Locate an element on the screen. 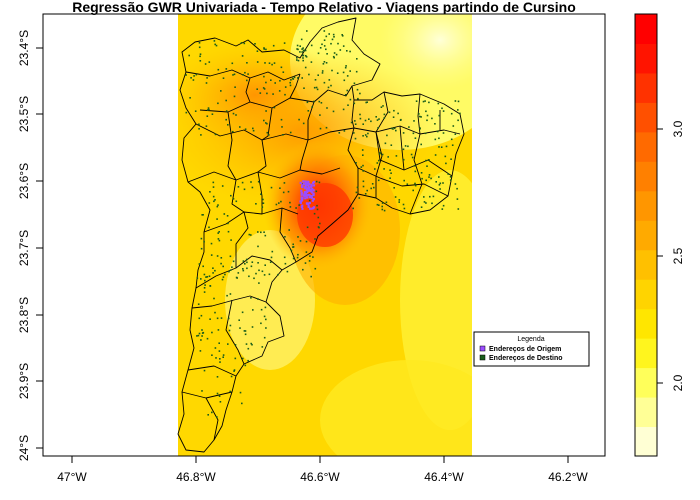  x-tick-label: 46.6°W is located at coordinates (320, 477).